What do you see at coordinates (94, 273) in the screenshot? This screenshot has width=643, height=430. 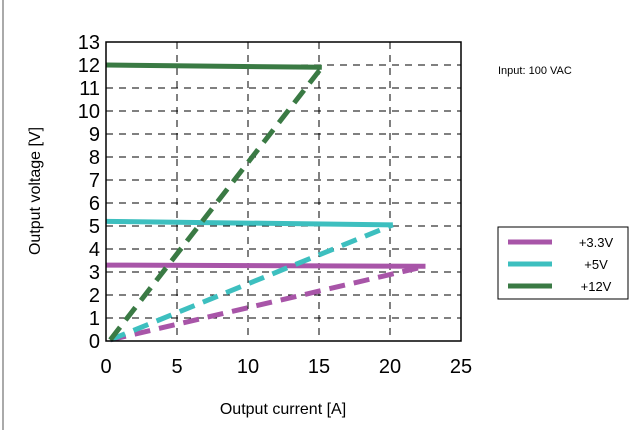 I see `y-tick-label: 3` at bounding box center [94, 273].